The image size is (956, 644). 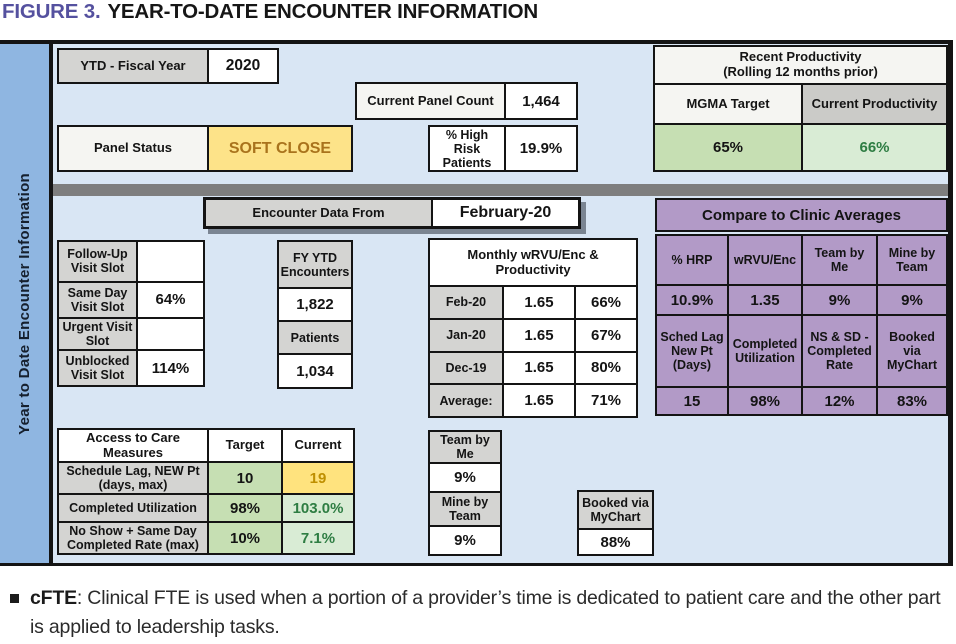 What do you see at coordinates (244, 508) in the screenshot?
I see `completed-utilization-target-value: 98%` at bounding box center [244, 508].